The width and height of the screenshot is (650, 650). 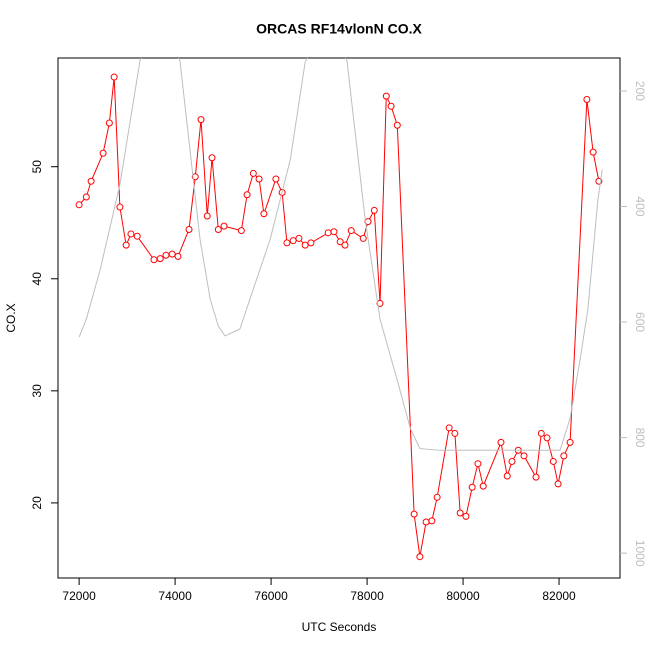 I want to click on y2-tick-label: 200, so click(x=640, y=91).